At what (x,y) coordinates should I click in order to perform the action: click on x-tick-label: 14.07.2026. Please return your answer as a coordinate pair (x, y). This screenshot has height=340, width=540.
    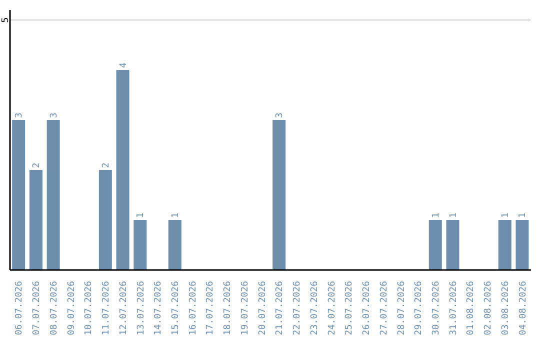
    Looking at the image, I should click on (159, 308).